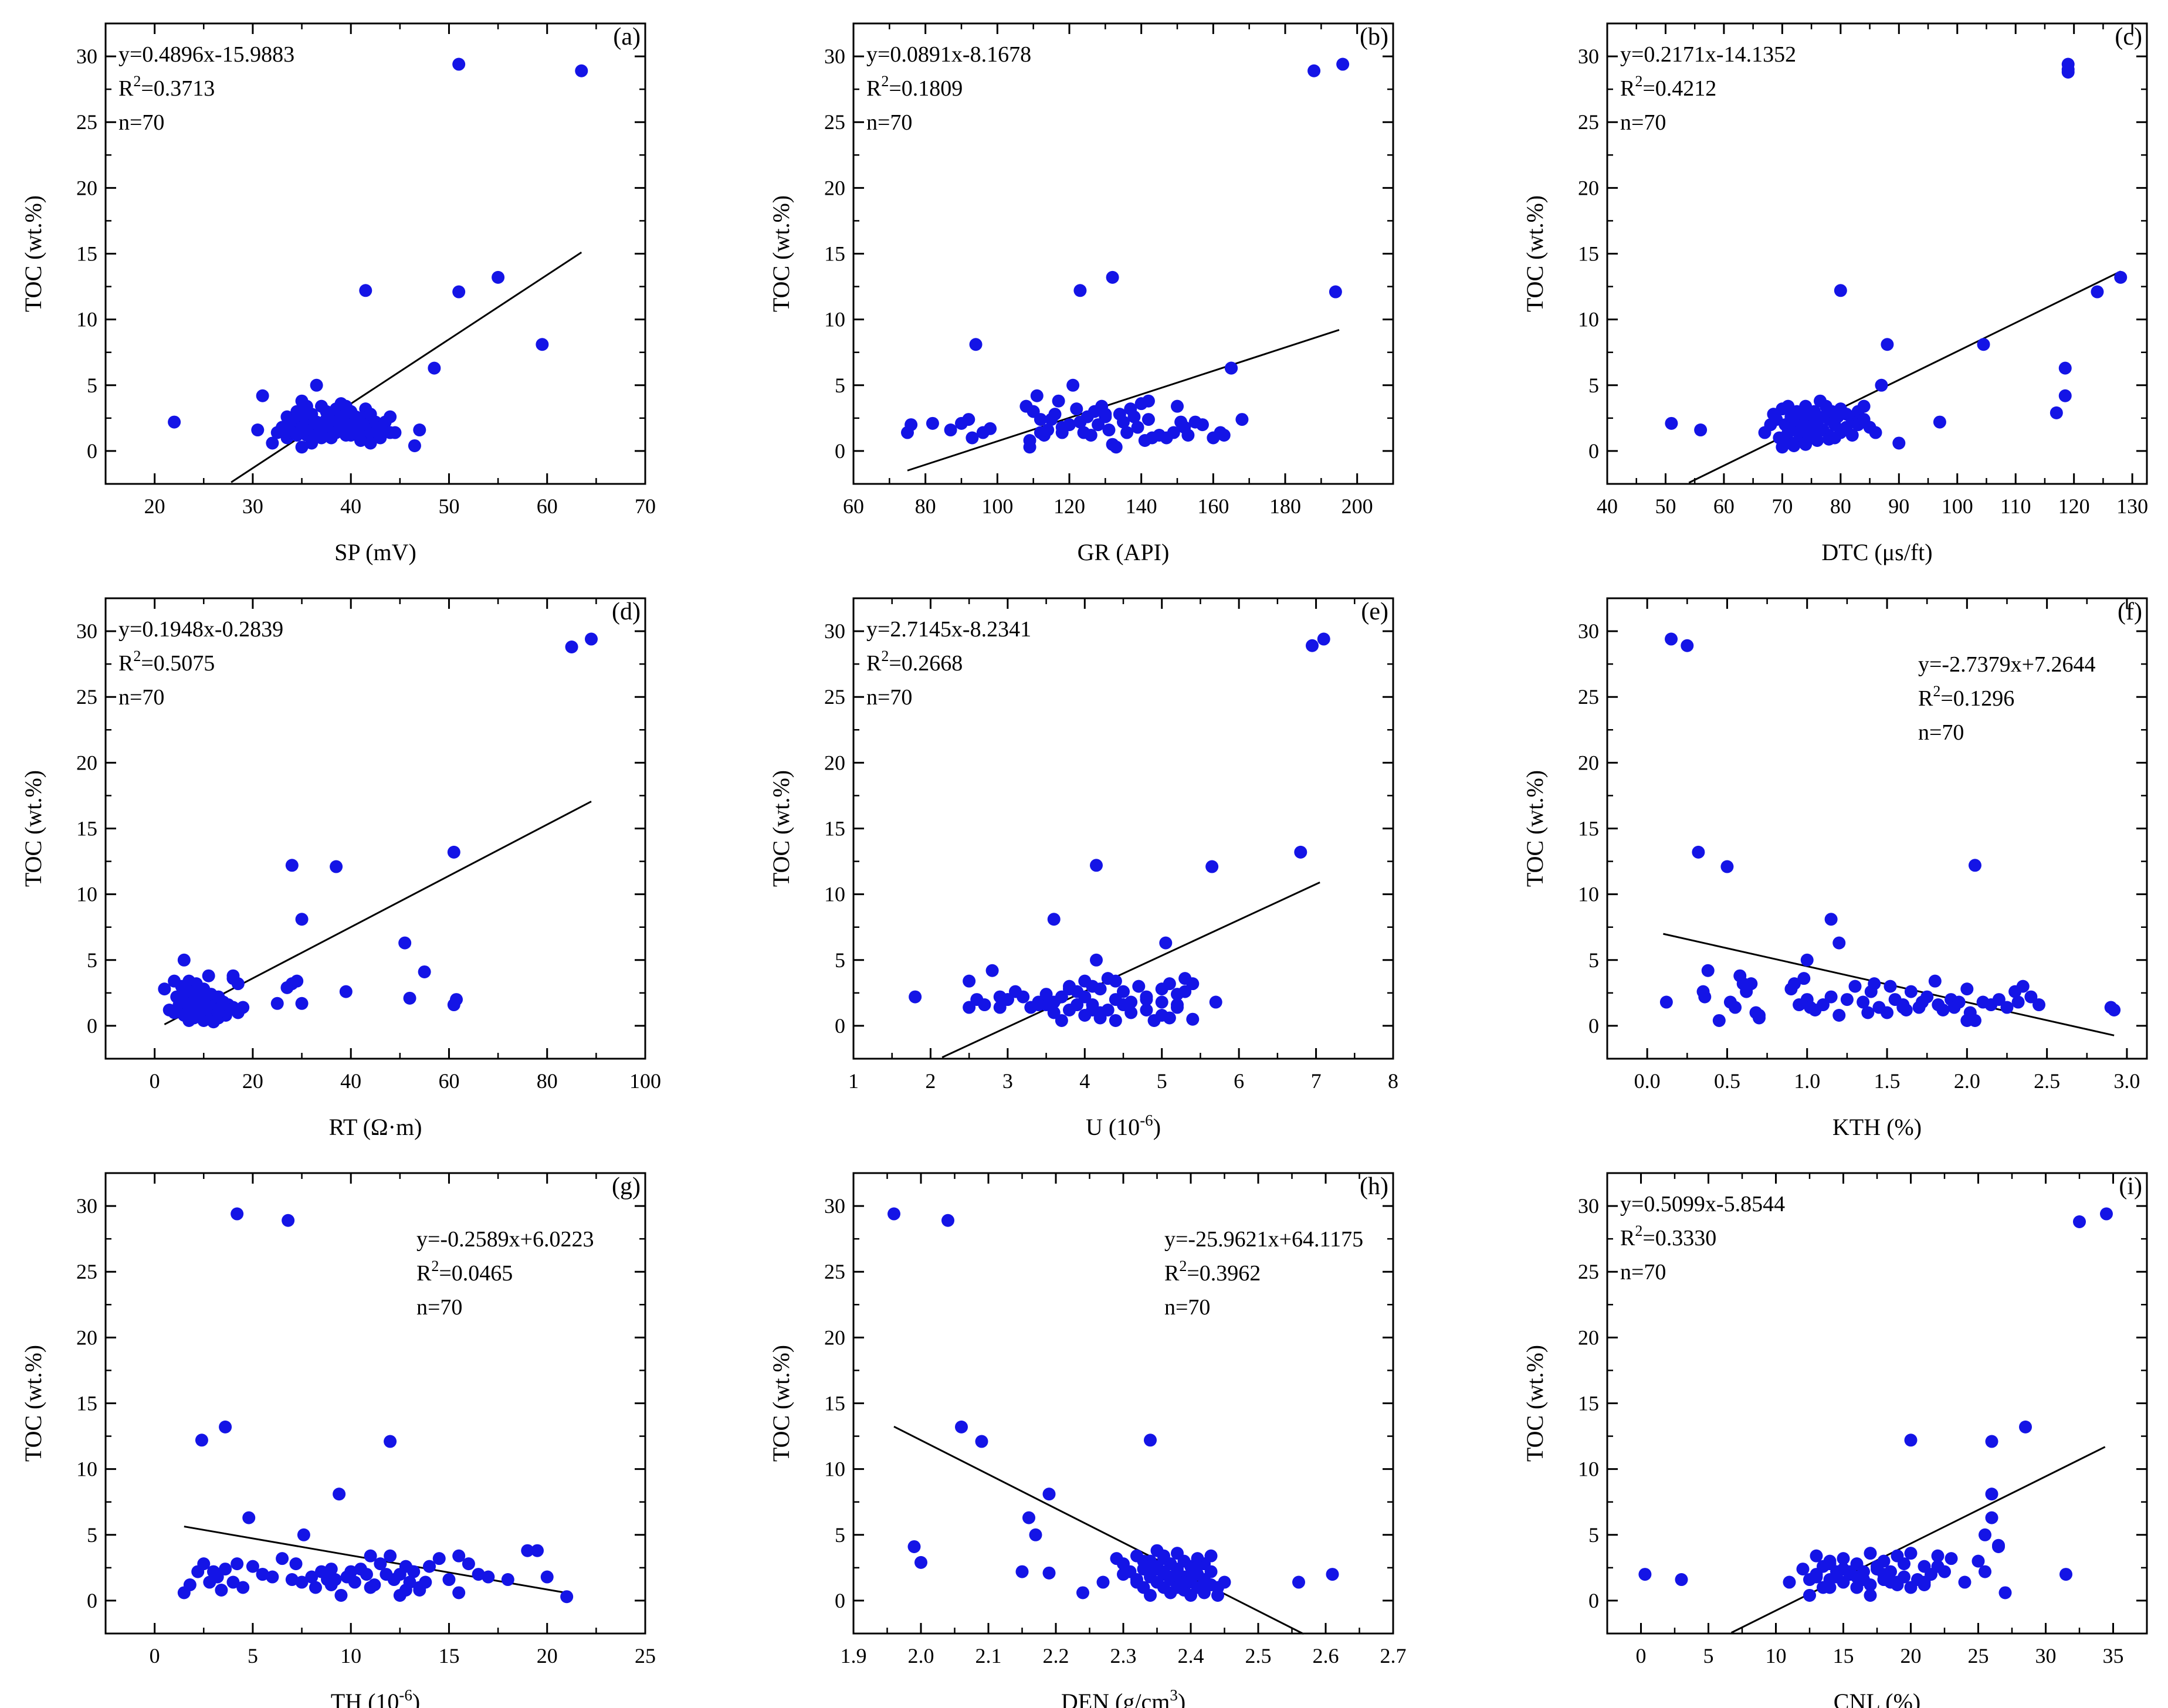  What do you see at coordinates (2130, 1186) in the screenshot?
I see `panel-label: (i)` at bounding box center [2130, 1186].